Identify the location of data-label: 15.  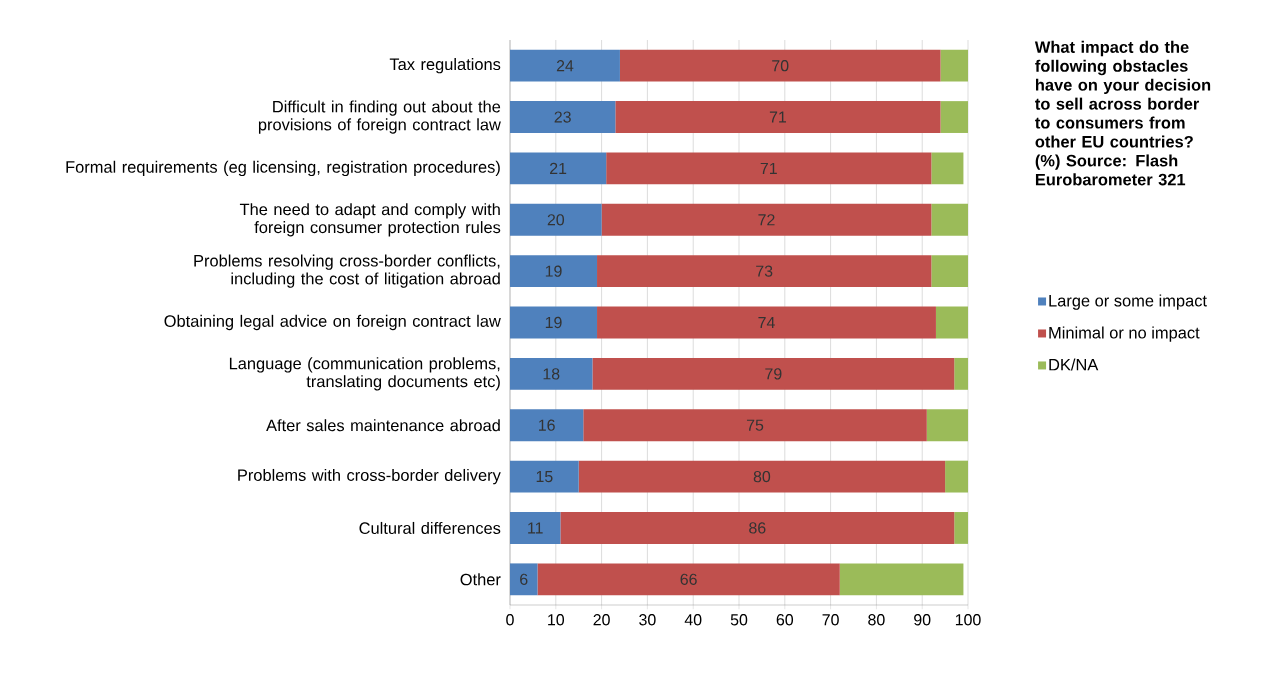
(544, 477).